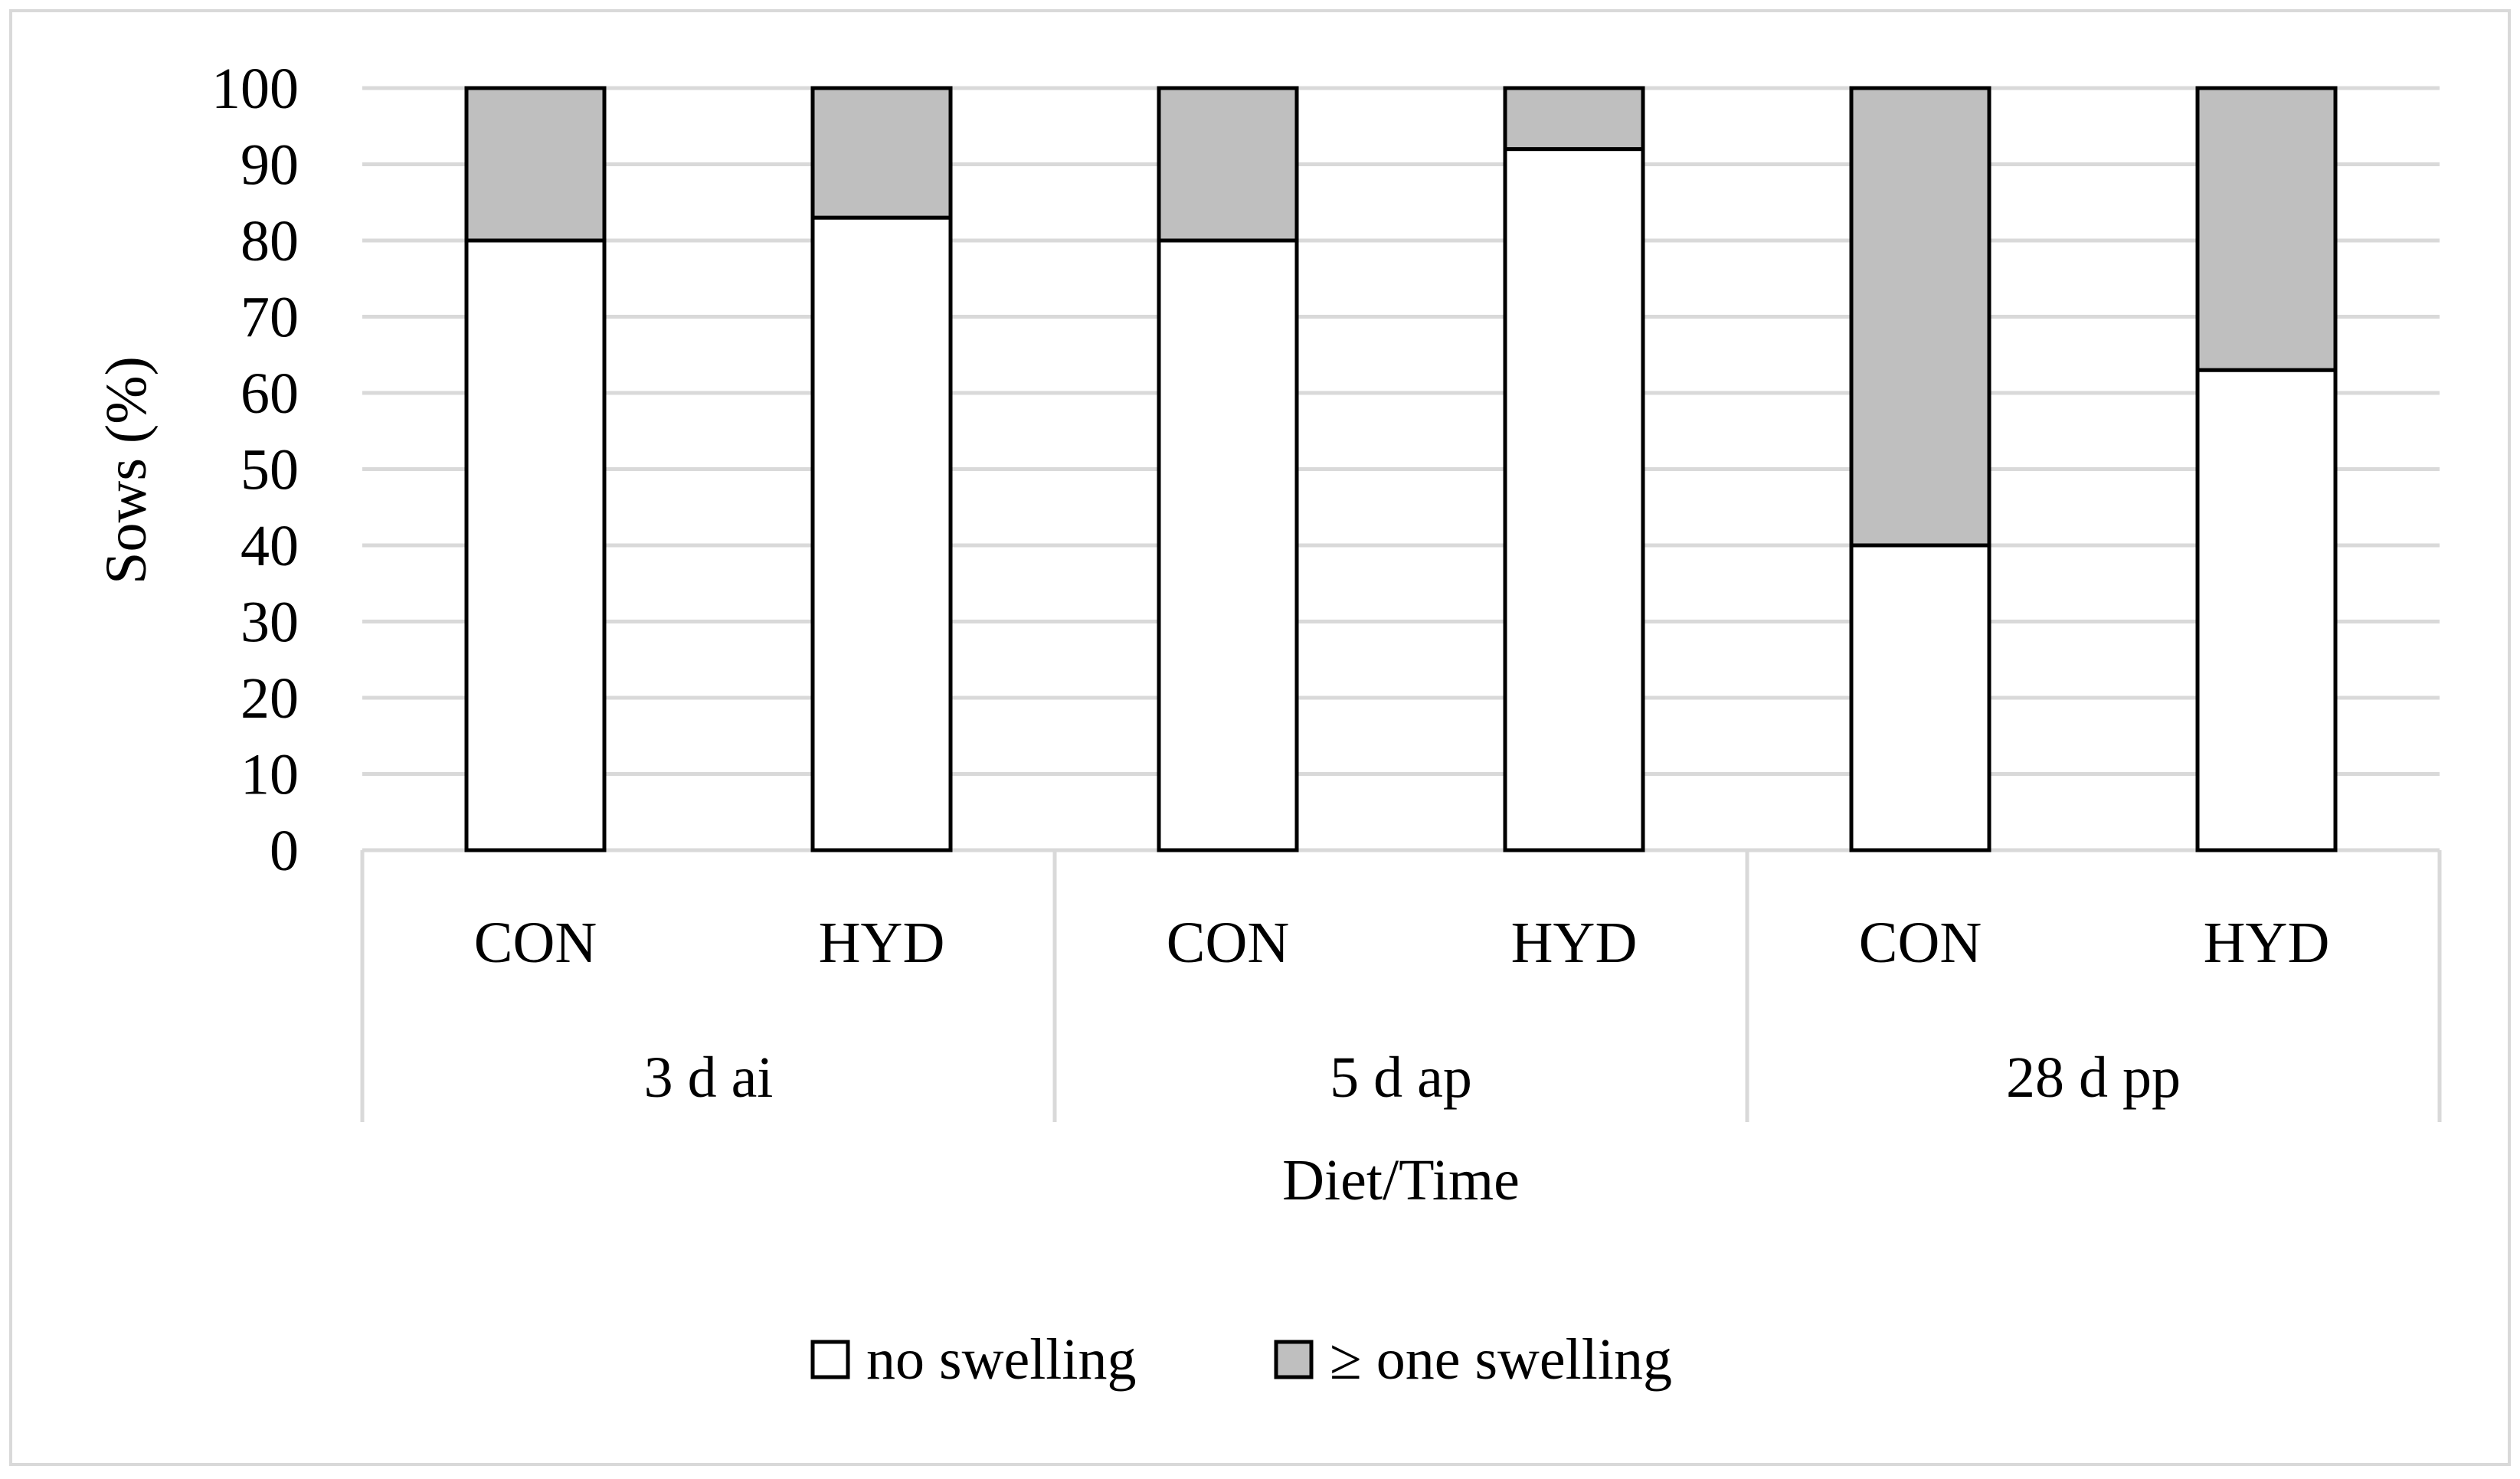  Describe the element at coordinates (270, 698) in the screenshot. I see `y-tick-label: 20` at that location.